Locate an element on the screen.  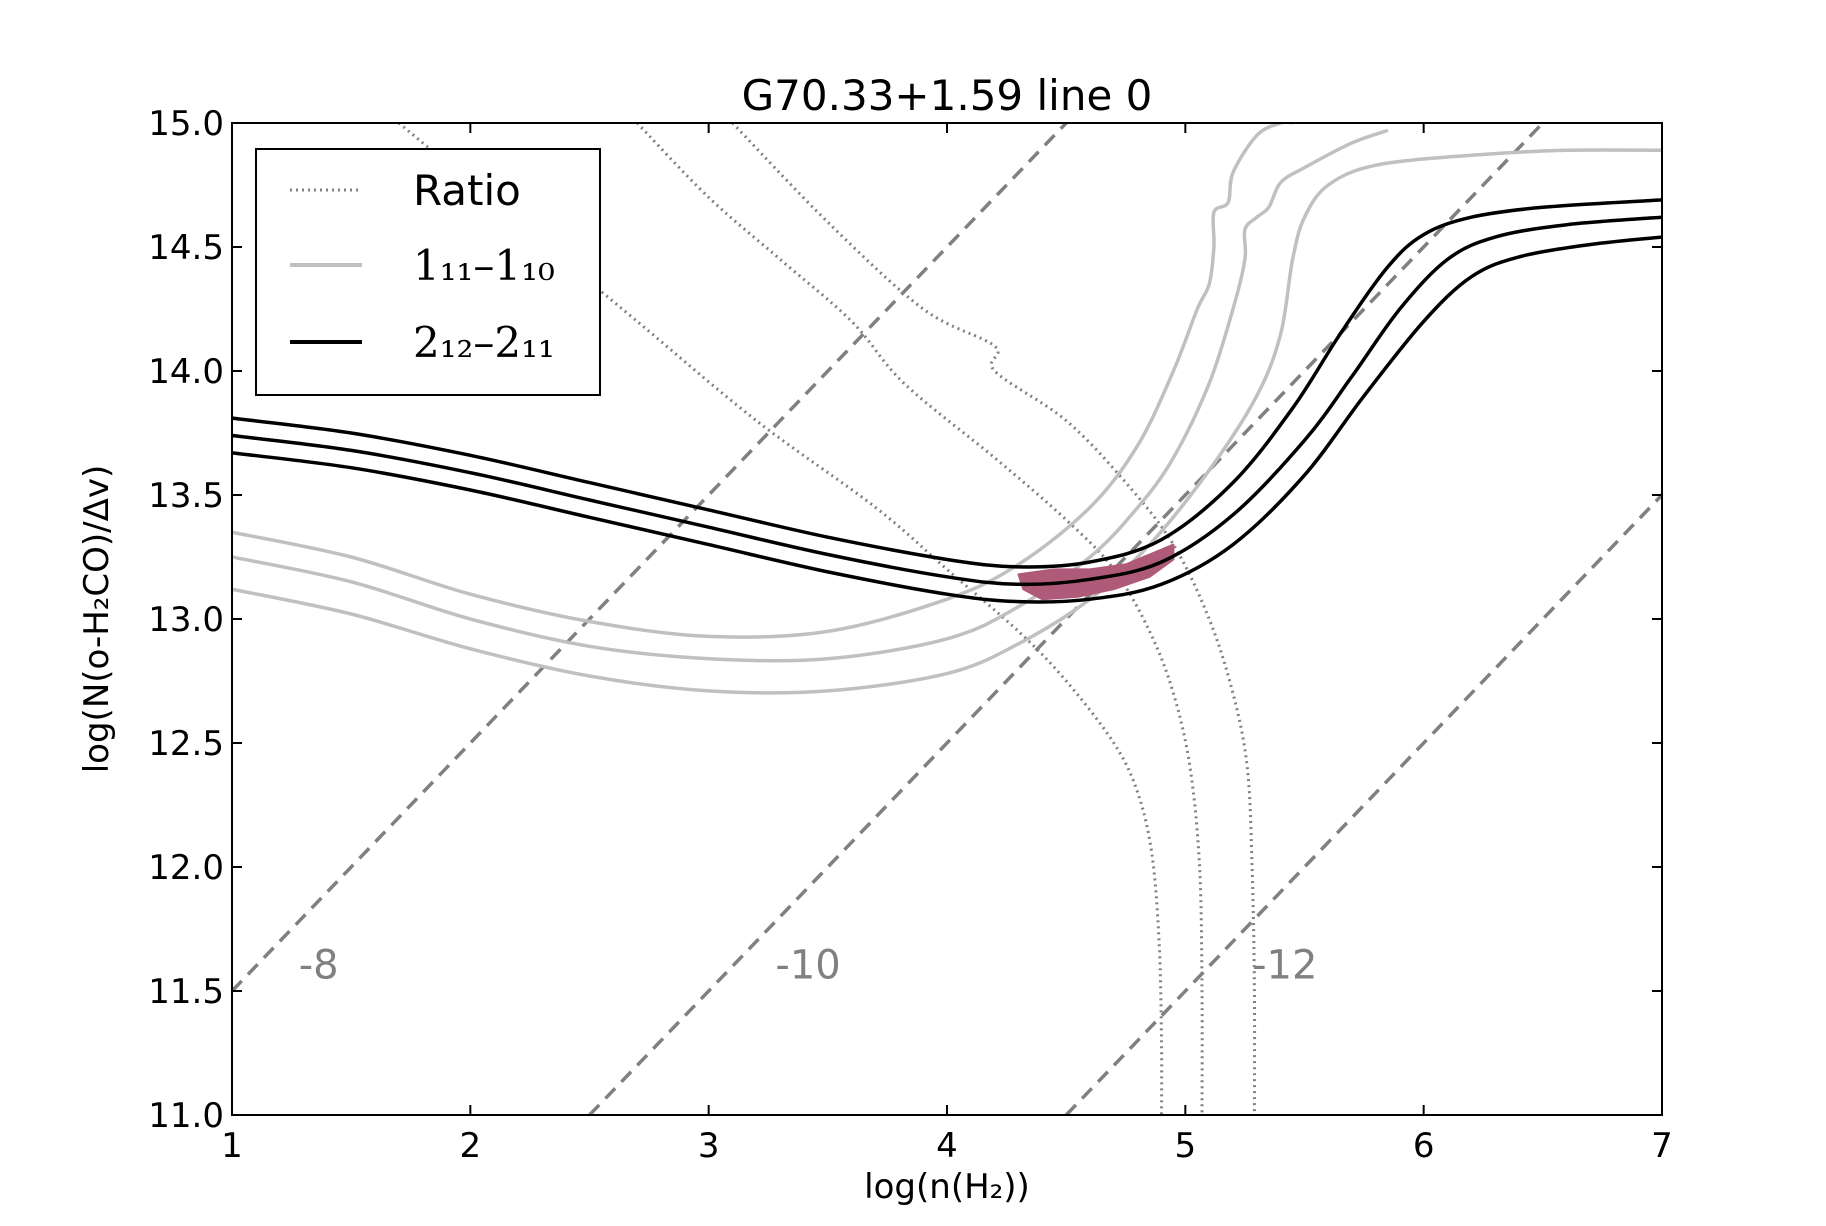
x-tick-label-6: 7 is located at coordinates (1662, 1146).